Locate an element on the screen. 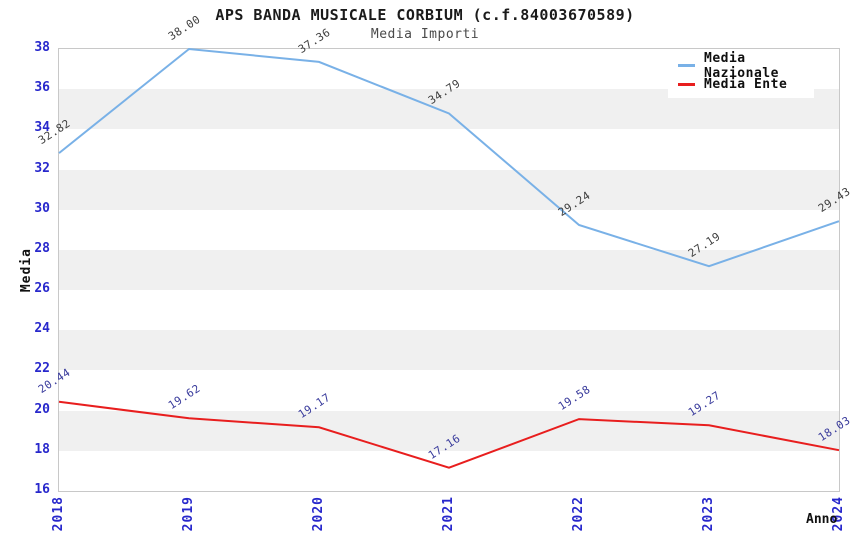 This screenshot has height=550, width=850. y-tick-label: 22 is located at coordinates (42, 369).